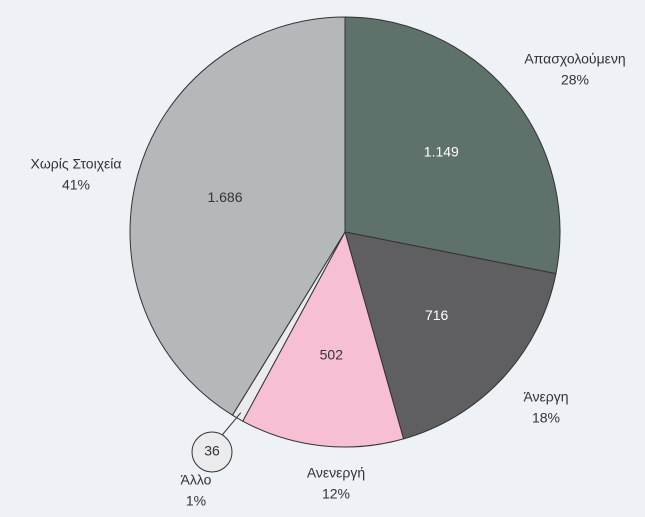 This screenshot has height=517, width=645. I want to click on value-label: 1.686, so click(224, 197).